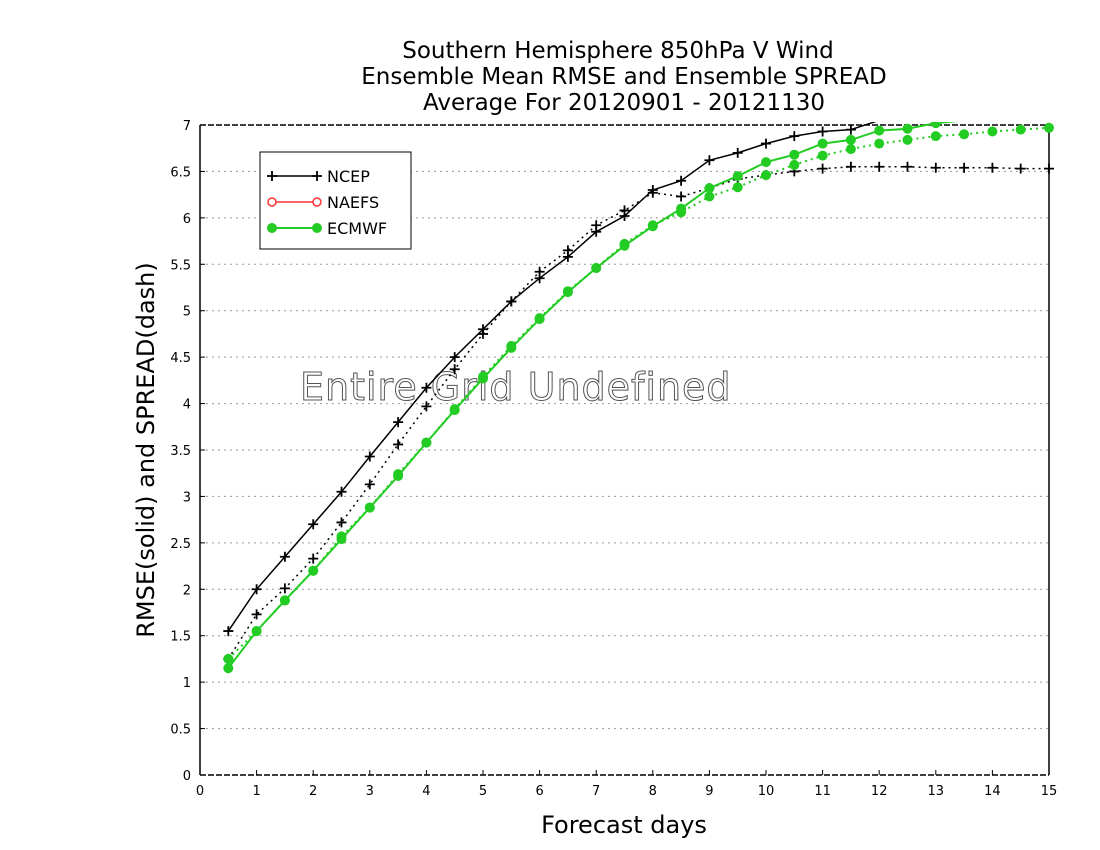  Describe the element at coordinates (272, 176) in the screenshot. I see `legend-ncep-marker-left` at that location.